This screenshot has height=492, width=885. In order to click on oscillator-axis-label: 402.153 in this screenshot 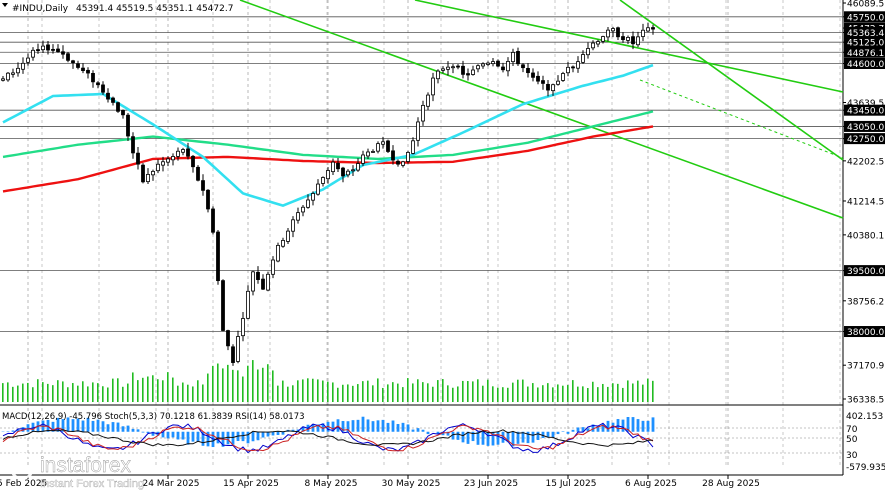, I will do `click(864, 417)`.